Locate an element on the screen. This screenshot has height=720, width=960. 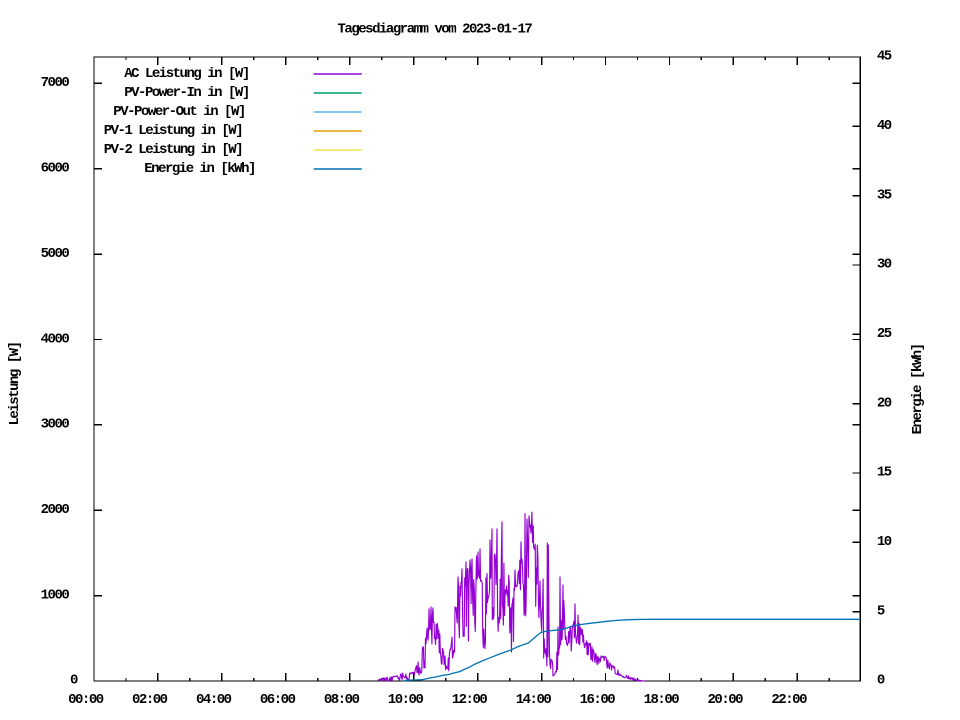
svg-text: 06:00 is located at coordinates (278, 700).